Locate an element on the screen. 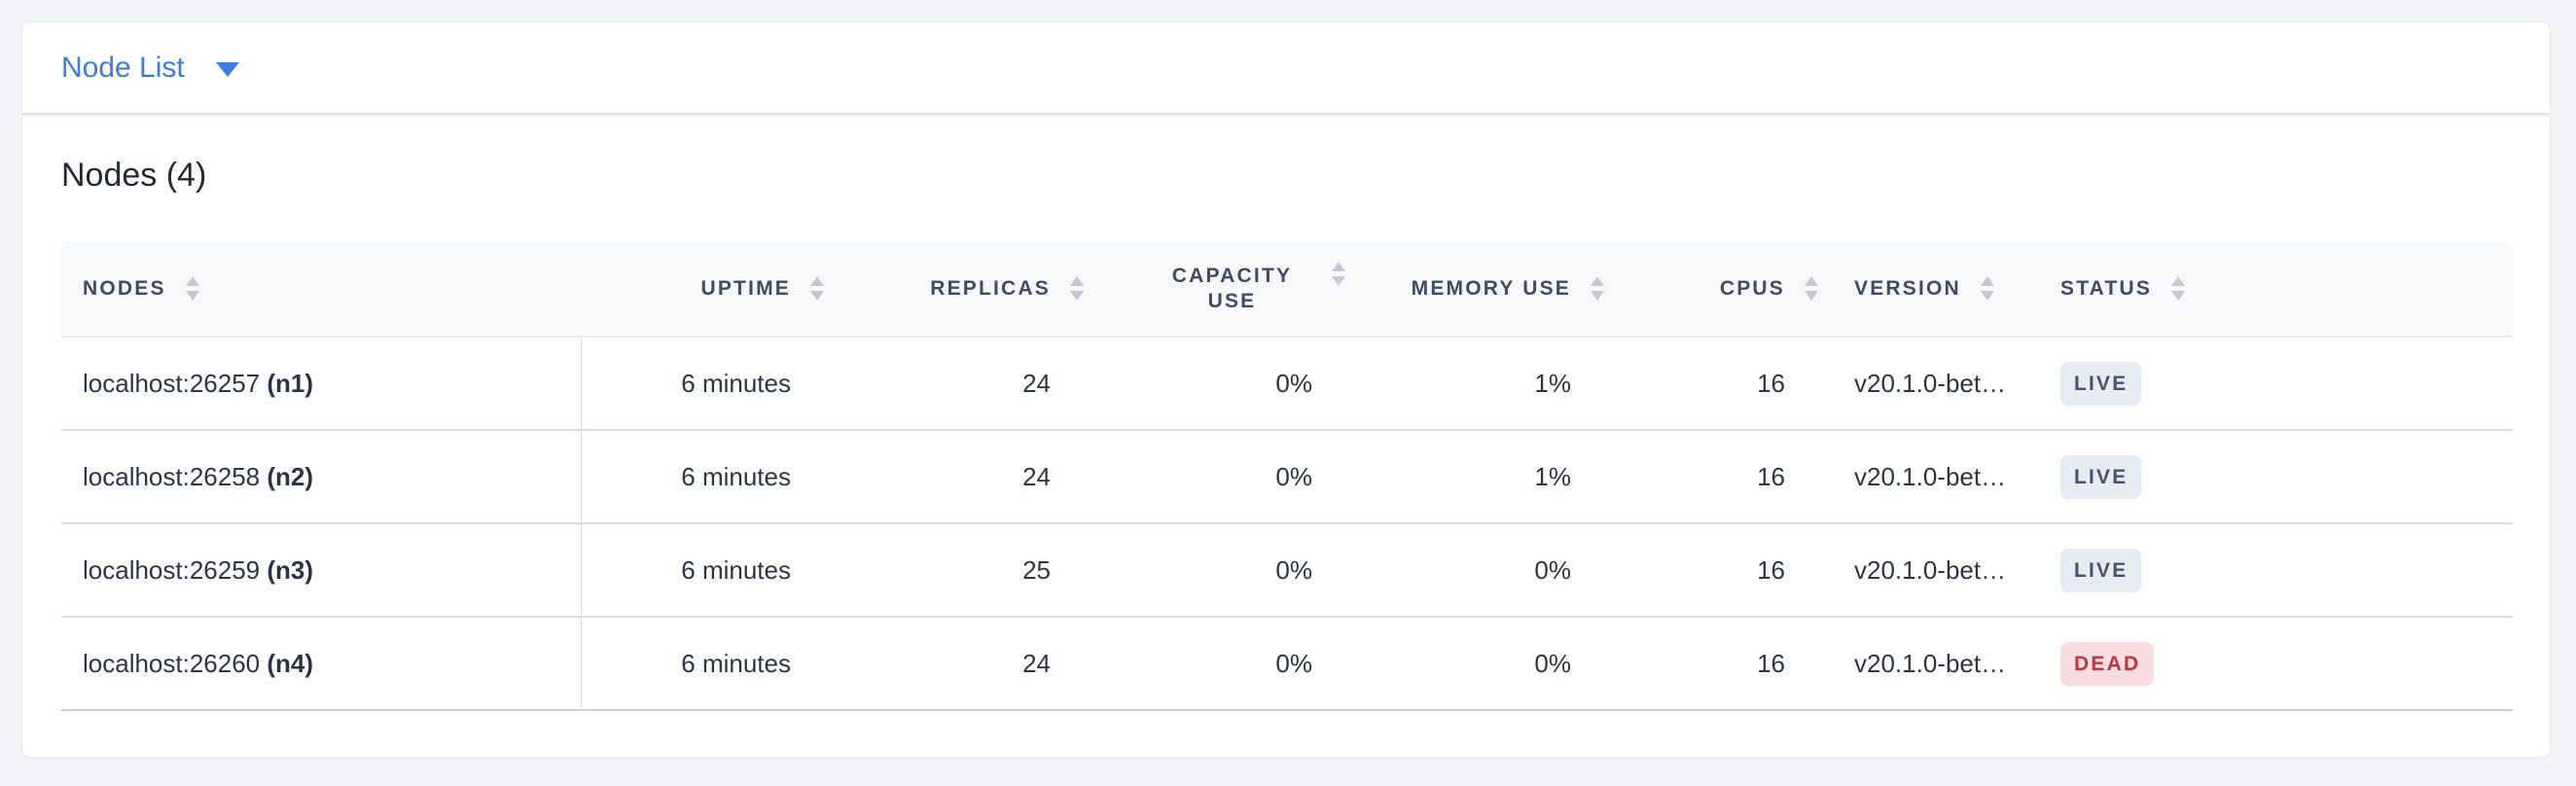  node-list-dropdown: Node List is located at coordinates (150, 68).